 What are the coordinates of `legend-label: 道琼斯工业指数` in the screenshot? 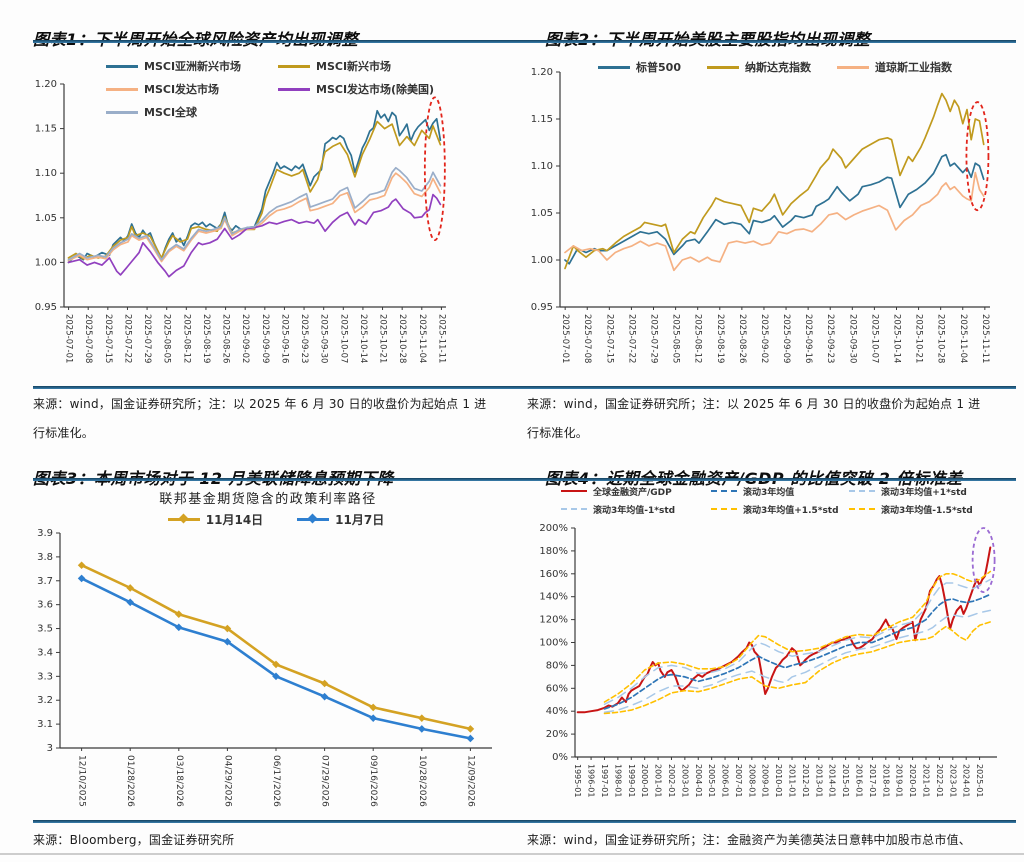 It's located at (913, 67).